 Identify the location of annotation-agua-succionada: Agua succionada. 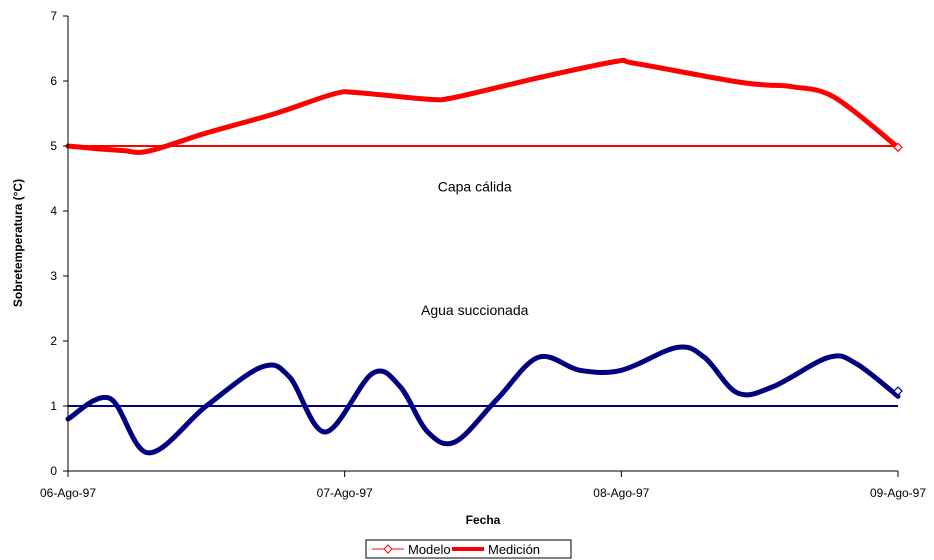
(475, 310).